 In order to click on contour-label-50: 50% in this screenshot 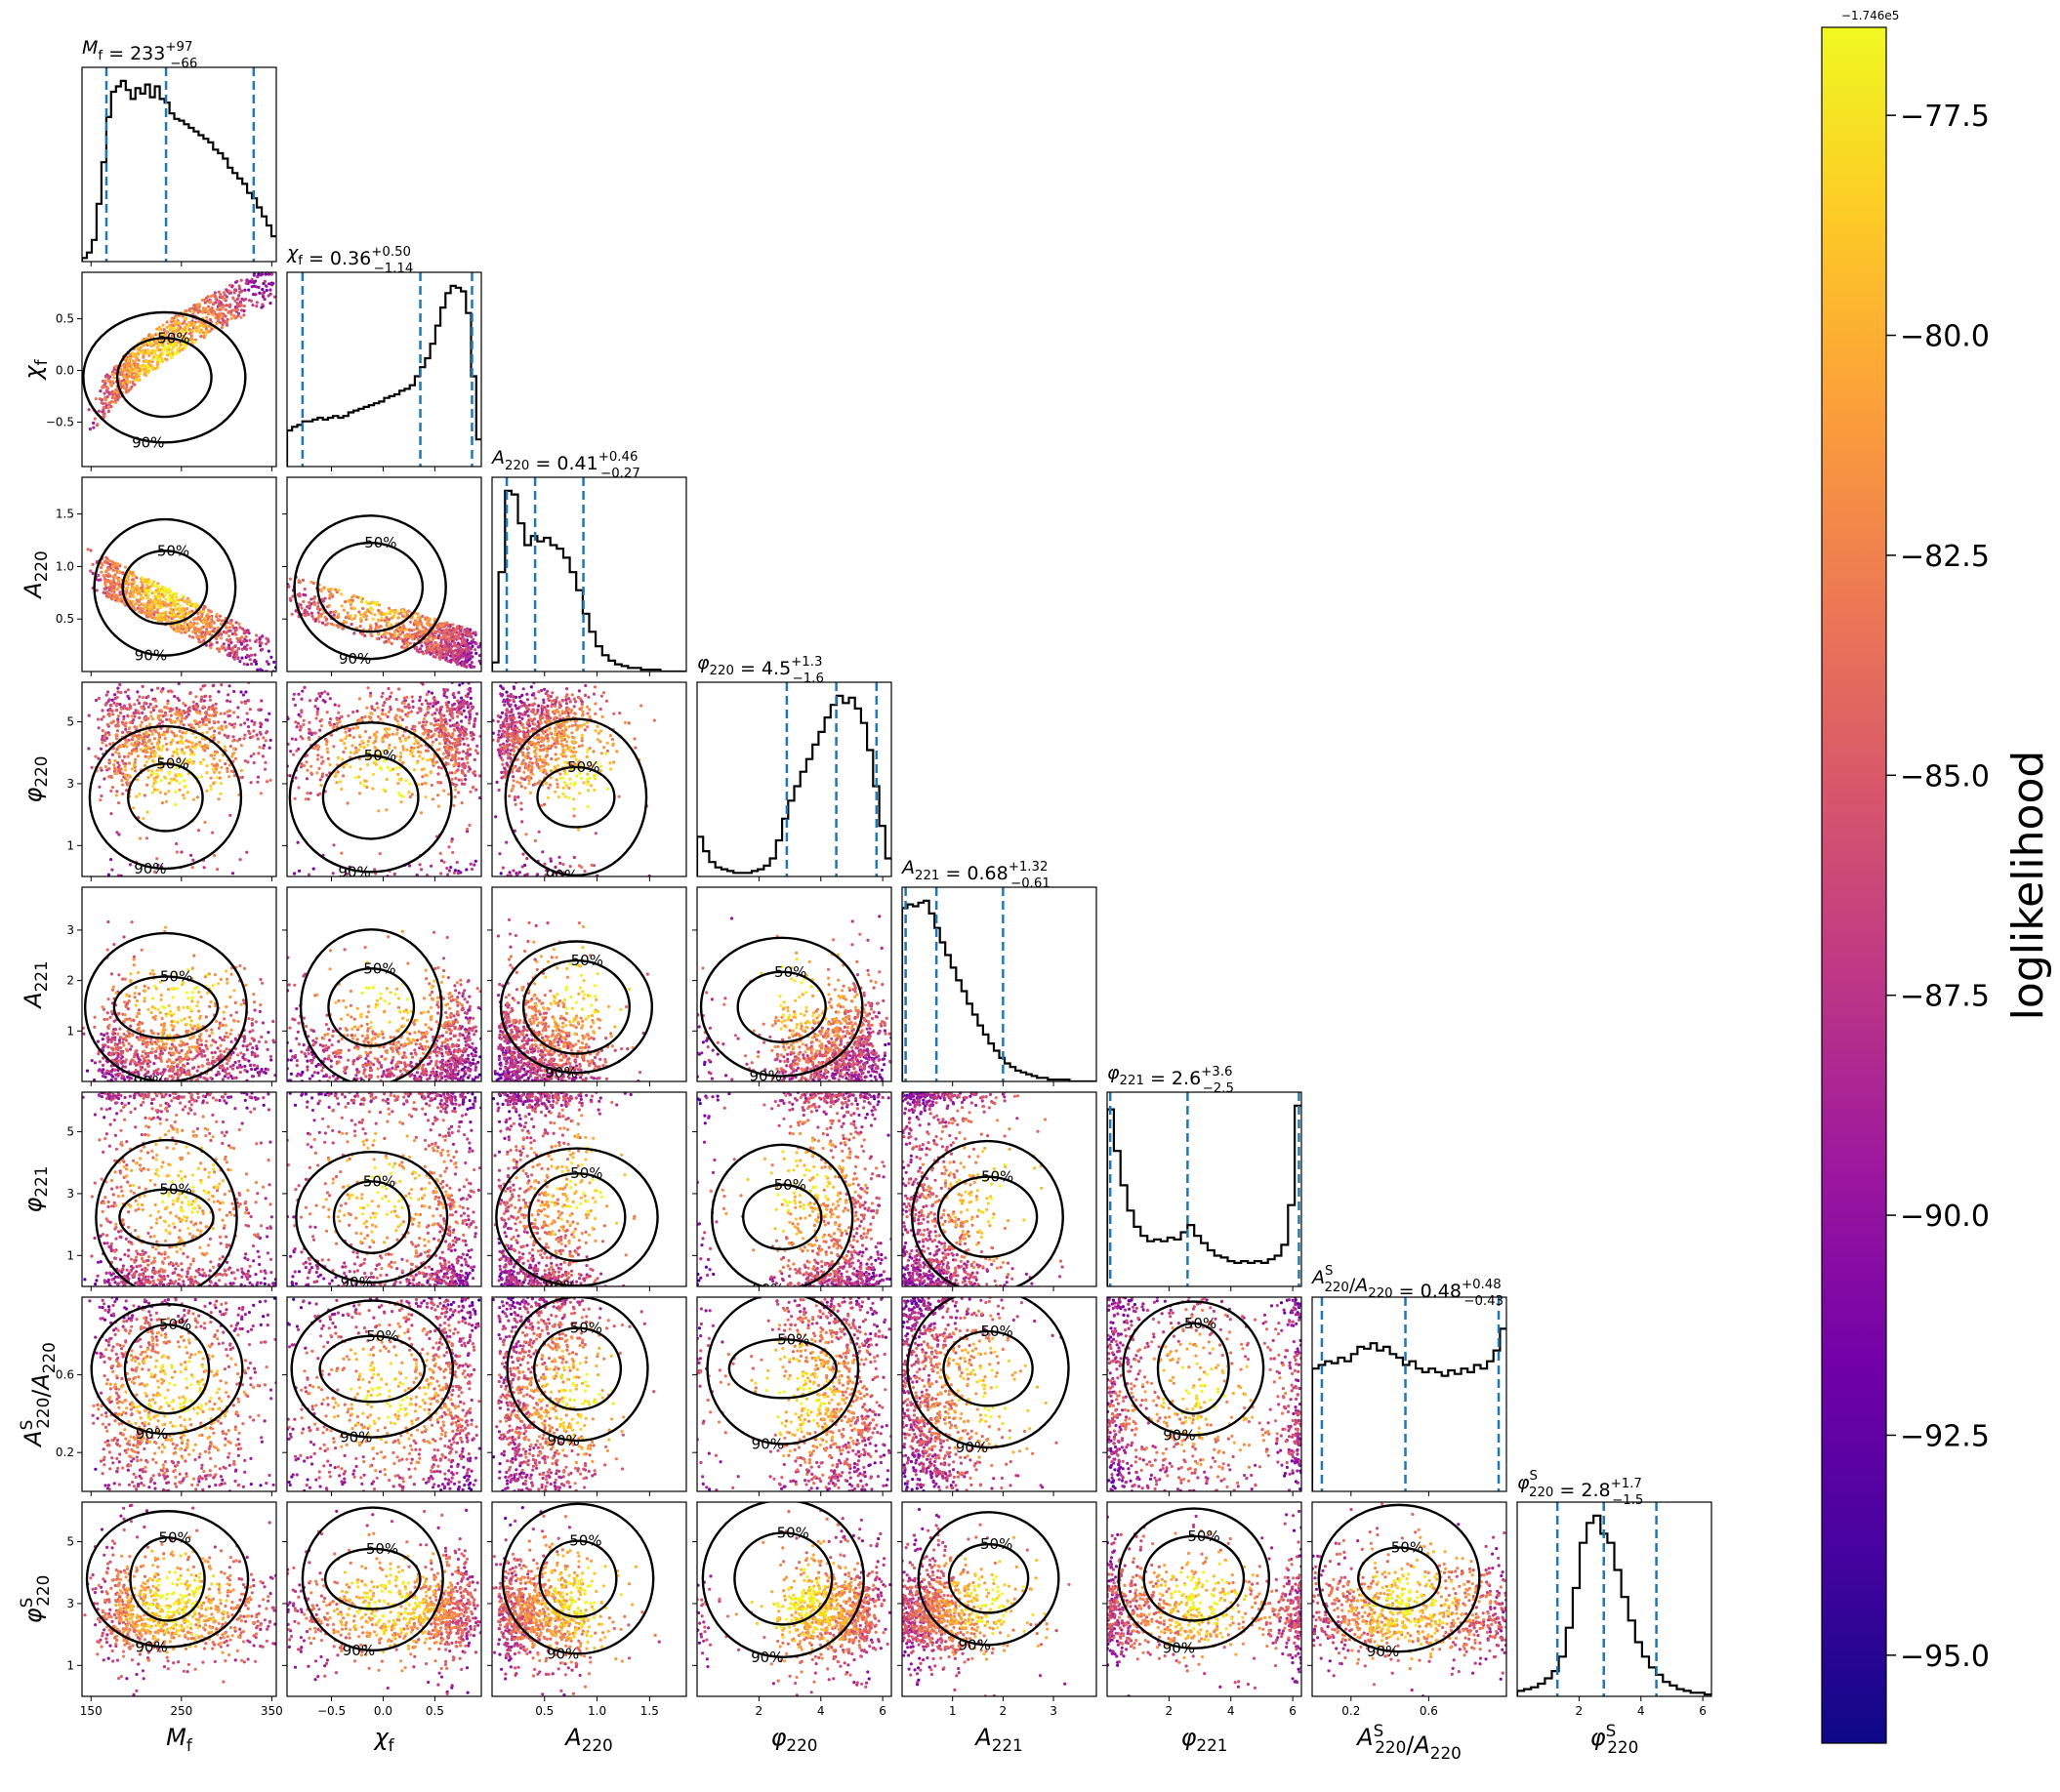, I will do `click(380, 755)`.